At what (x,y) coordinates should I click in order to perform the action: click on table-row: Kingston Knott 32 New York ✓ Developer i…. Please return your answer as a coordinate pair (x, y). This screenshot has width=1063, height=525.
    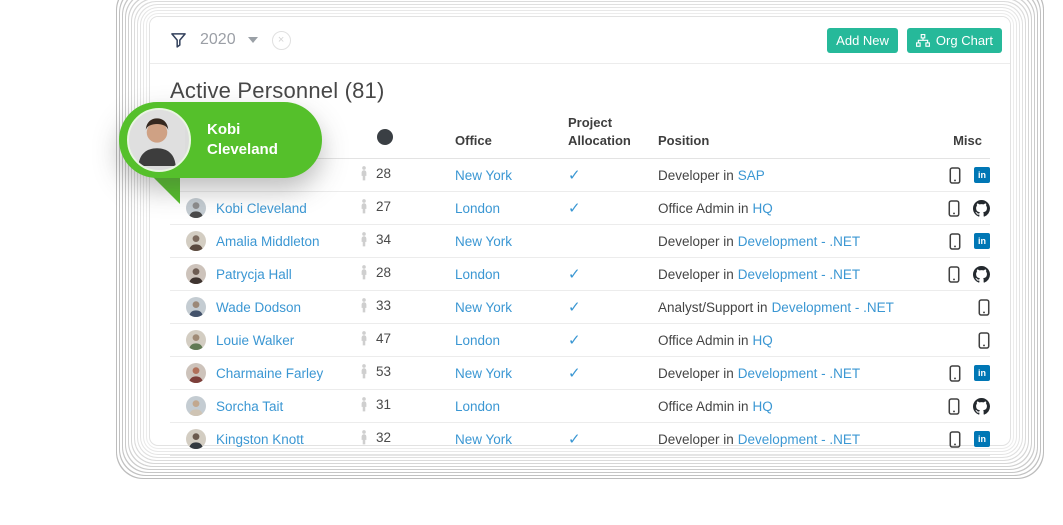
    Looking at the image, I should click on (580, 439).